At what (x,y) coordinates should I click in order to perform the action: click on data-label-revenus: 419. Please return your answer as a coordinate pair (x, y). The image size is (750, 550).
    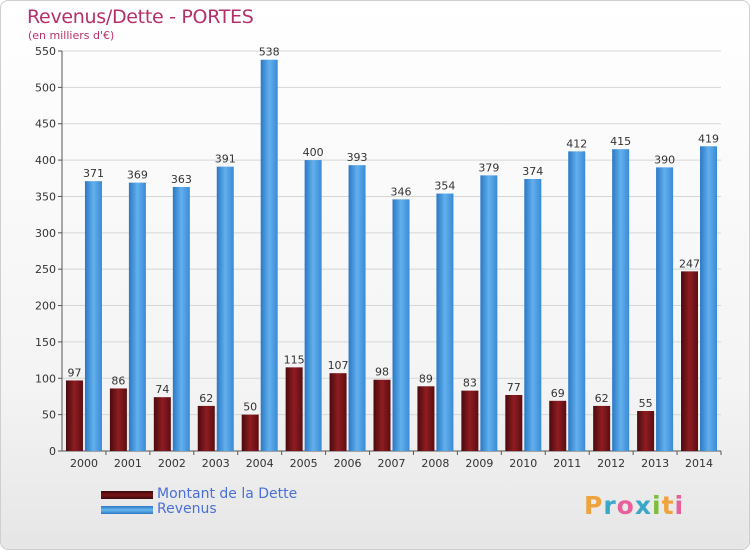
    Looking at the image, I should click on (708, 138).